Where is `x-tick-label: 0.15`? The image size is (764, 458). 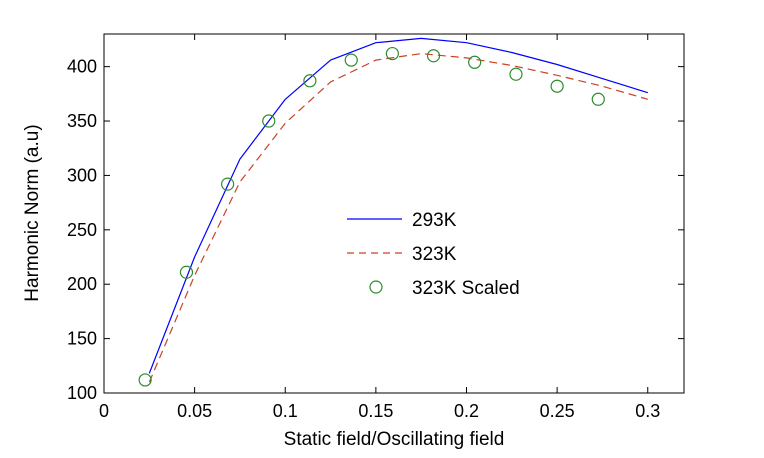
x-tick-label: 0.15 is located at coordinates (375, 411).